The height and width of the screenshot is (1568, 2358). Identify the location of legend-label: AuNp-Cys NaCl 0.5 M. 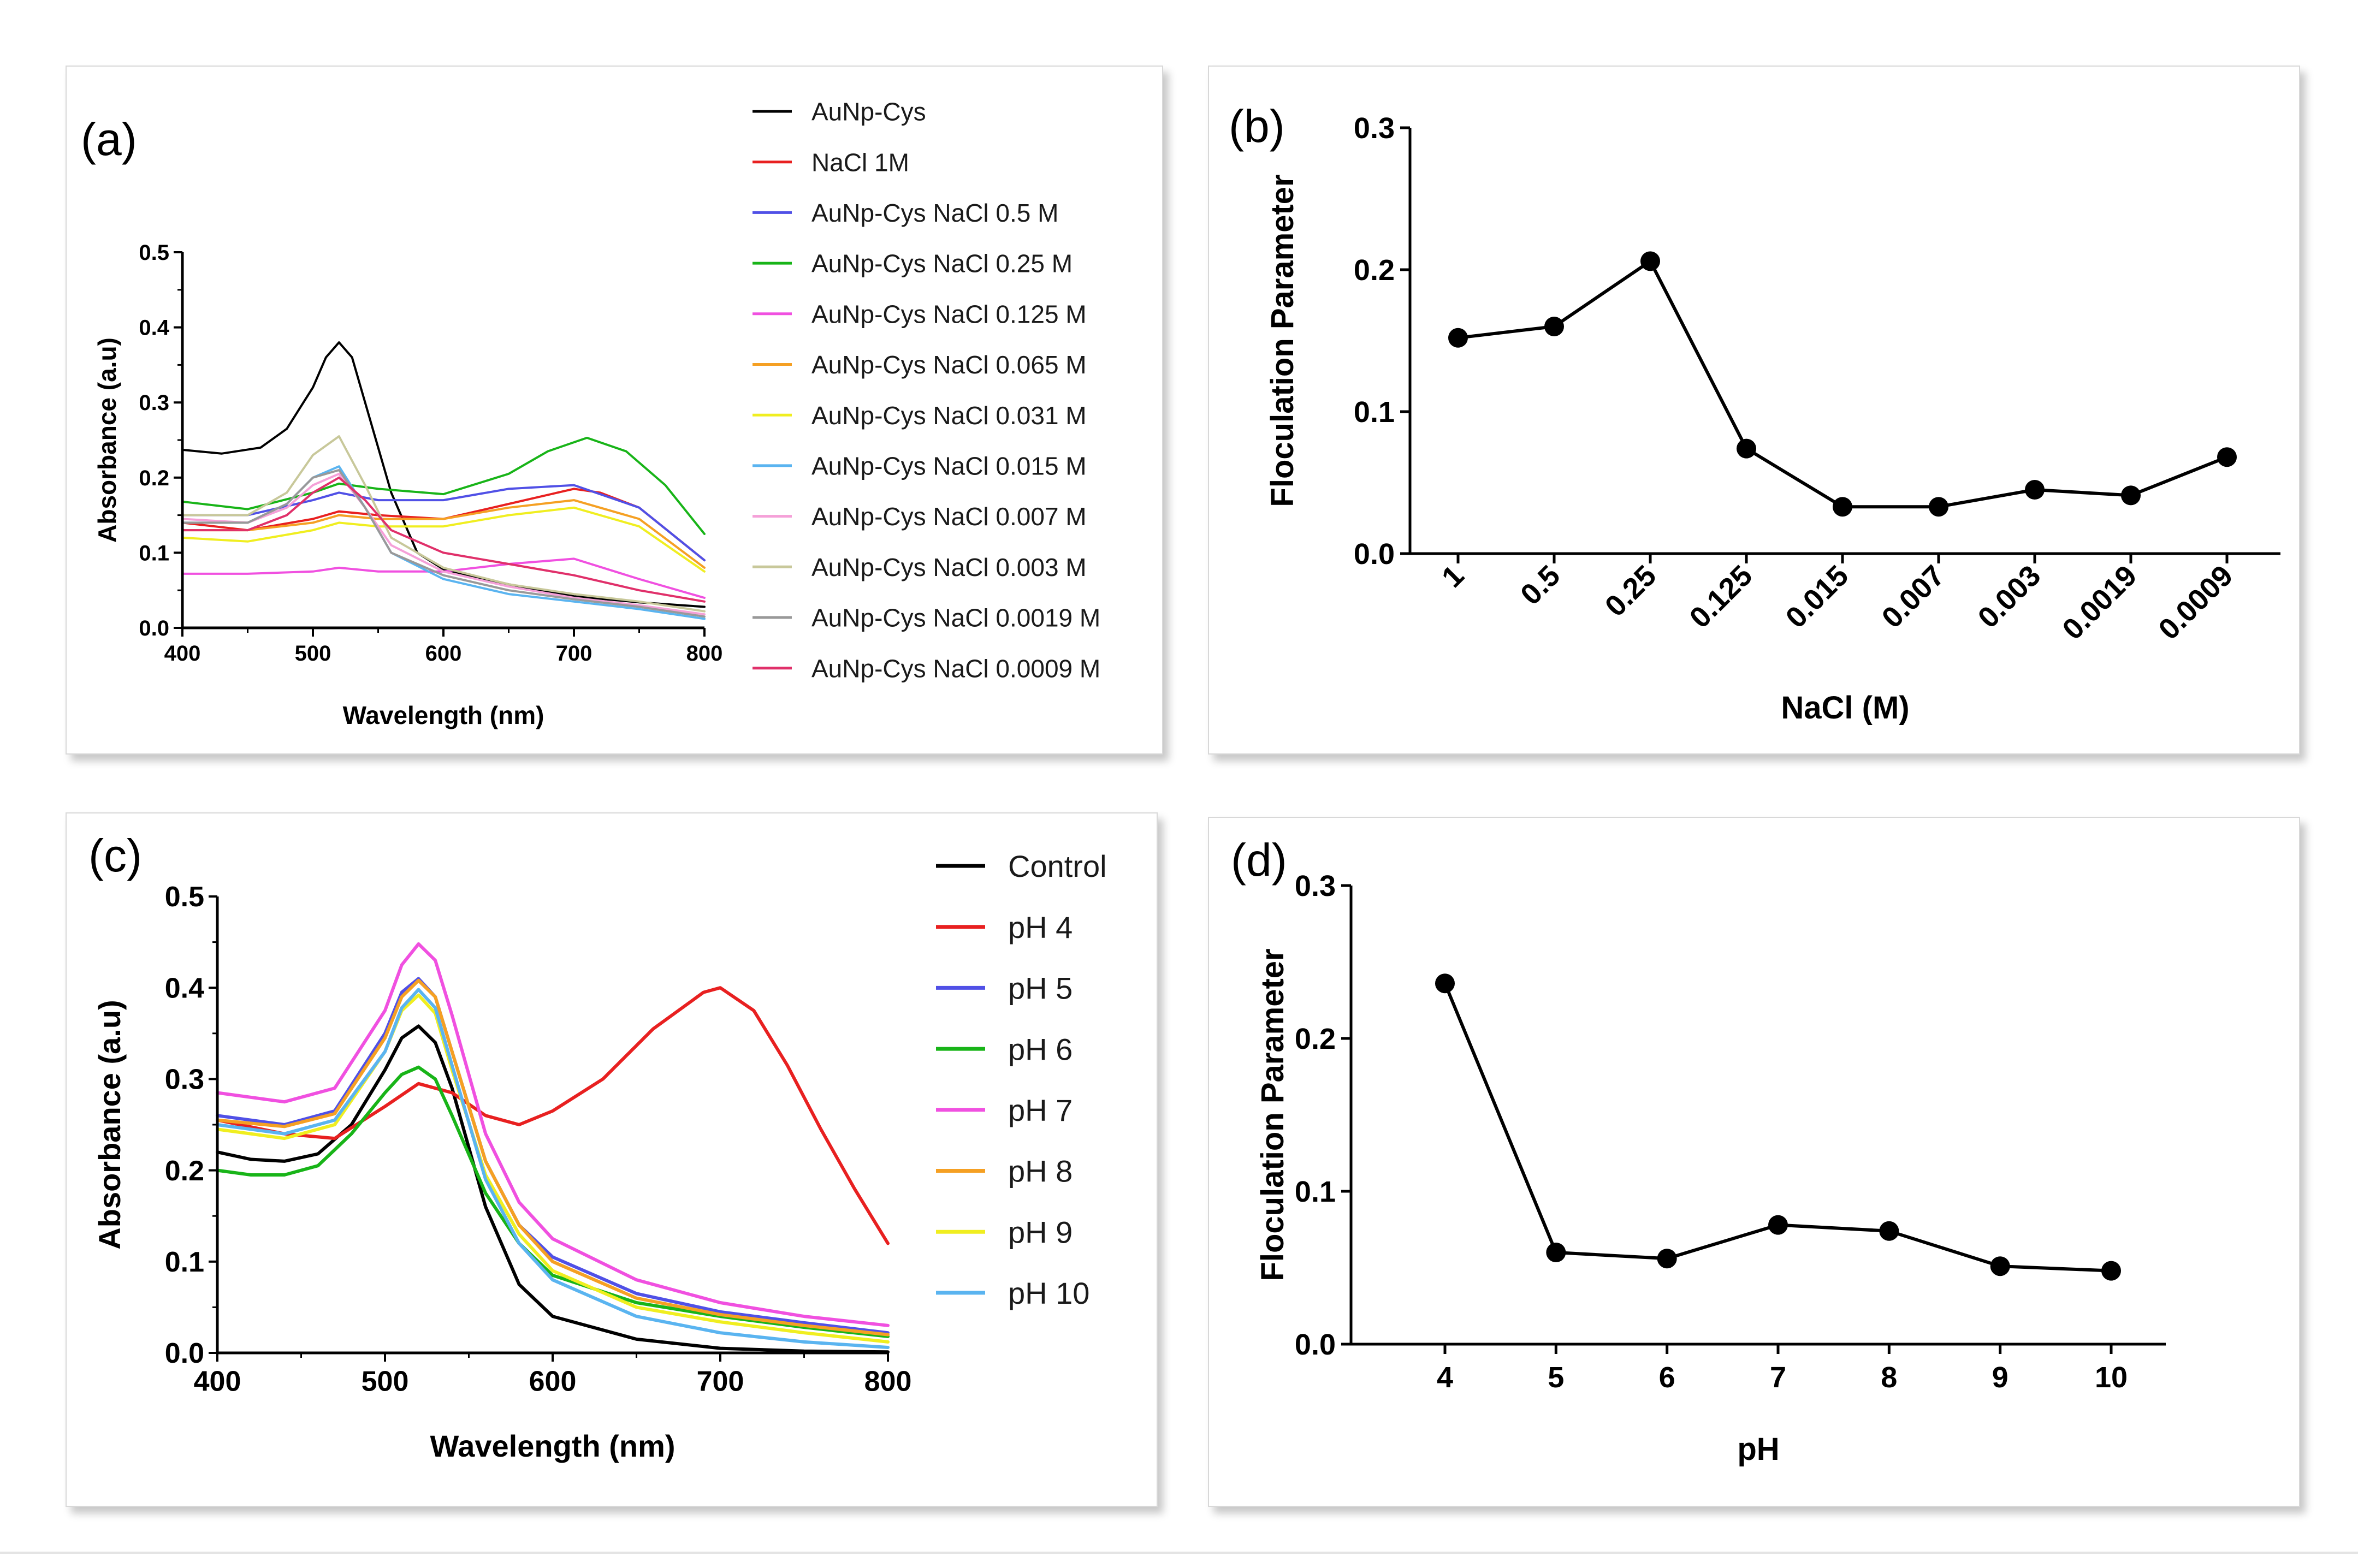
(934, 213).